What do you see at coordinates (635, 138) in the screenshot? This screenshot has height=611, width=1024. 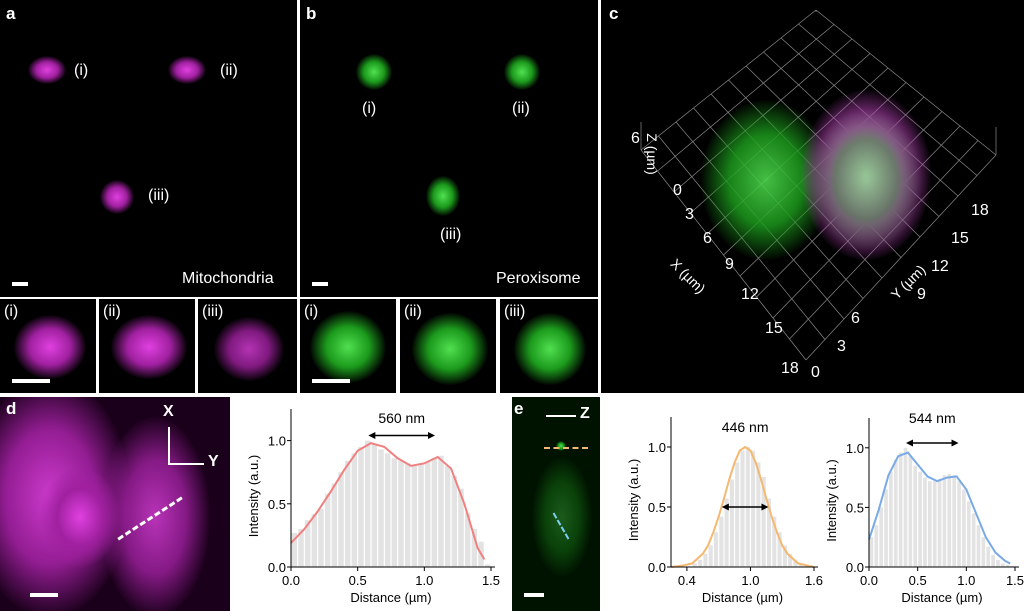 I see `z-tick: 6` at bounding box center [635, 138].